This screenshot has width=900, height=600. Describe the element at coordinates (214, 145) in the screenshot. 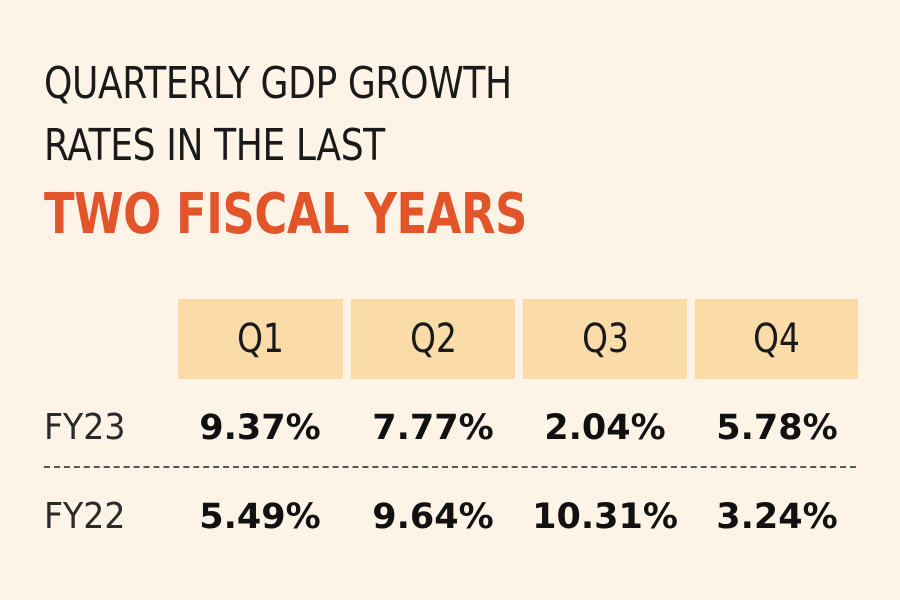

I see `title-line-2: RATES IN THE LAST` at that location.